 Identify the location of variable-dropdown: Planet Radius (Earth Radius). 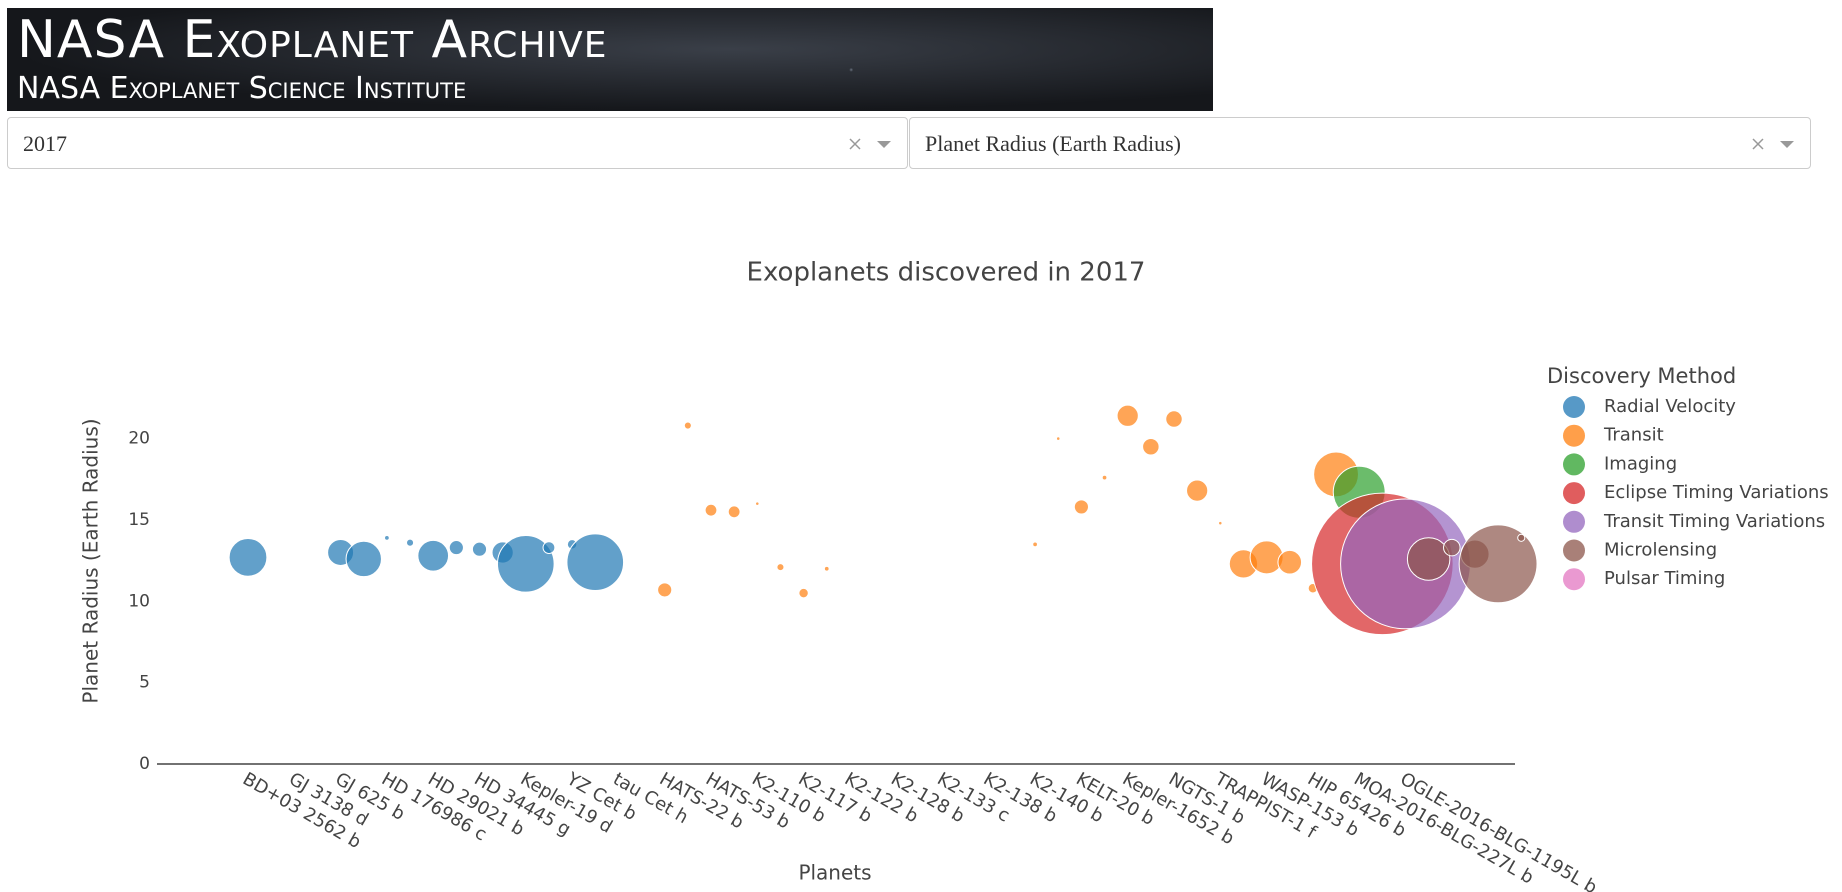
(1360, 143).